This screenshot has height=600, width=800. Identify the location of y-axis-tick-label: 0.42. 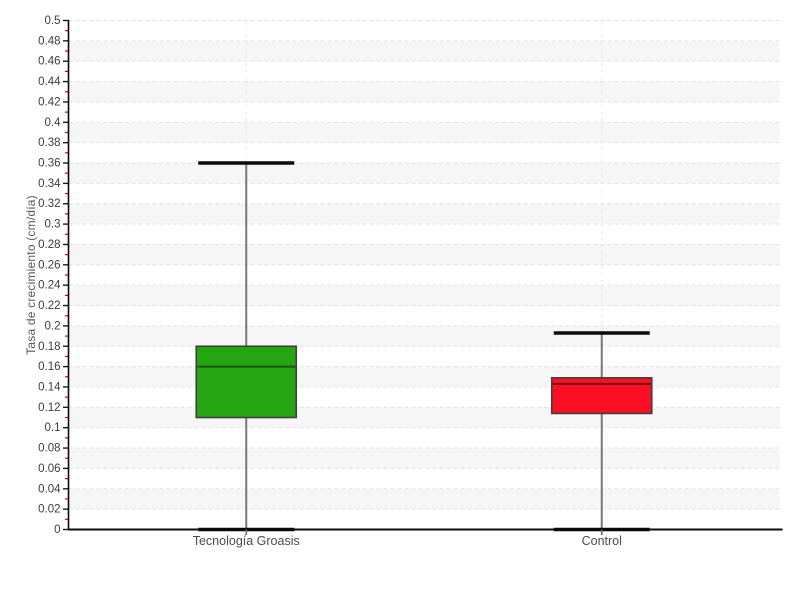
(49, 102).